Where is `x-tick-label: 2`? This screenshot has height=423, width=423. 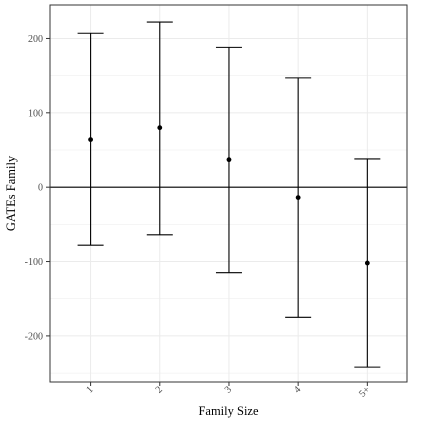 x-tick-label: 2 is located at coordinates (159, 389).